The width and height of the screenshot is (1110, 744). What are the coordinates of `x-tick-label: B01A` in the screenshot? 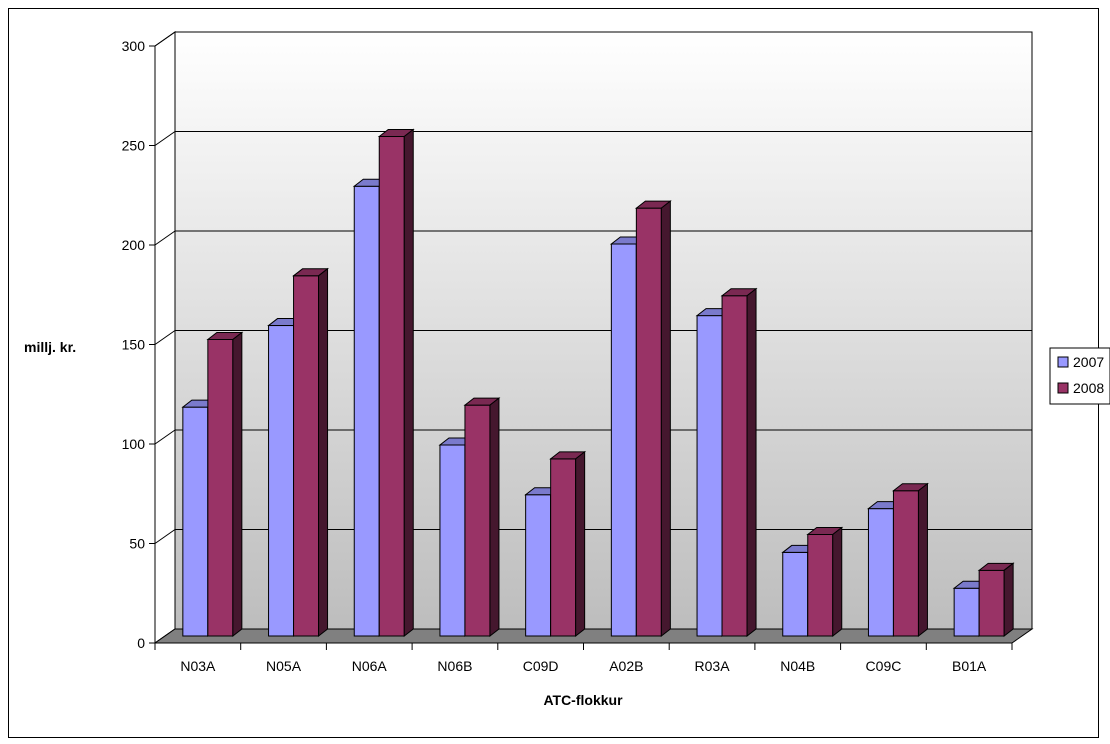 It's located at (969, 666).